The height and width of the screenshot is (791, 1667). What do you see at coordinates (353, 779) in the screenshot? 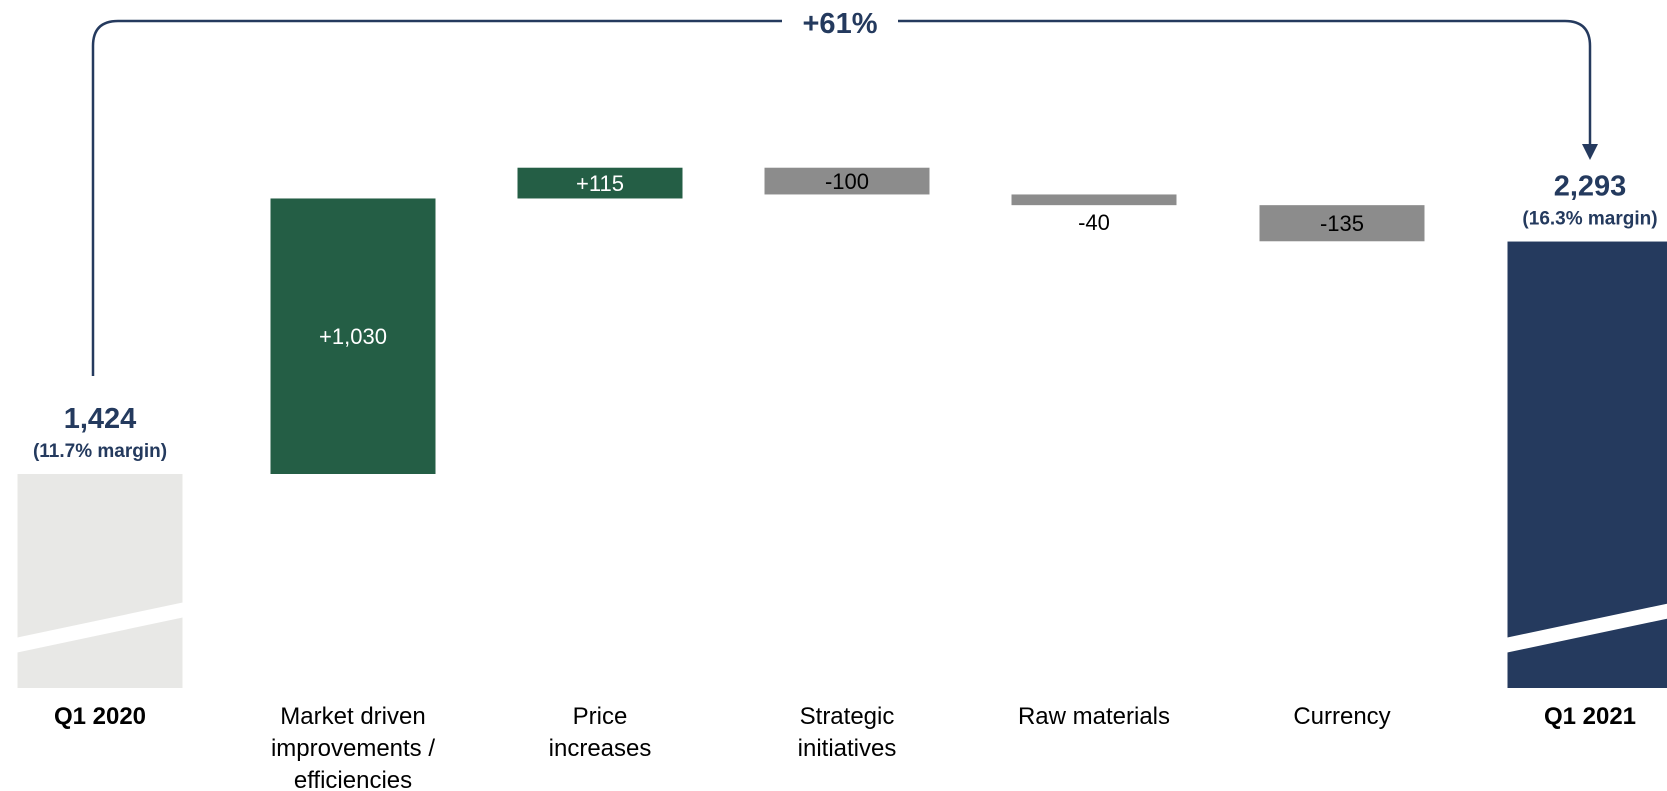
I see `category-label: efficiencies` at bounding box center [353, 779].